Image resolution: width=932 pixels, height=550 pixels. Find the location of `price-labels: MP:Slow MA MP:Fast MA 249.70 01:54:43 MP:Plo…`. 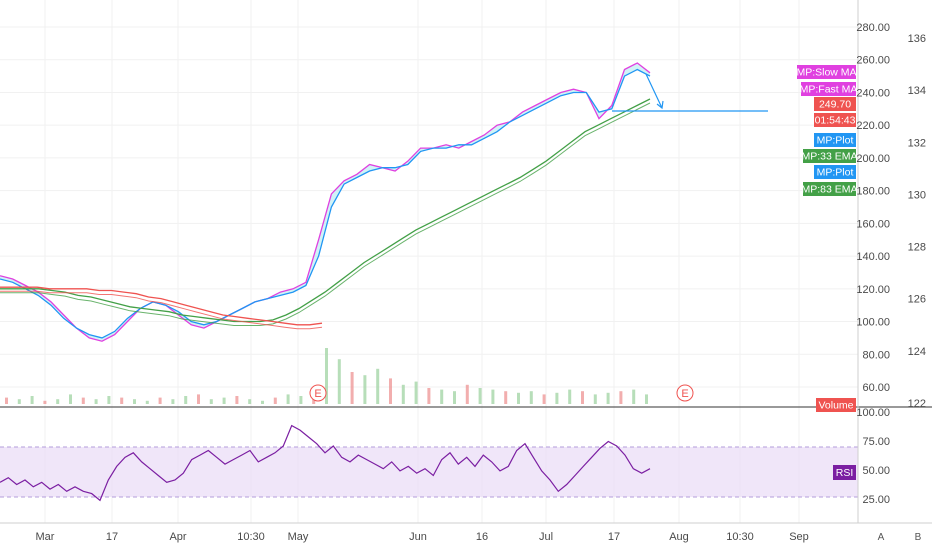

price-labels: MP:Slow MA MP:Fast MA 249.70 01:54:43 MP:Plo… is located at coordinates (827, 238).